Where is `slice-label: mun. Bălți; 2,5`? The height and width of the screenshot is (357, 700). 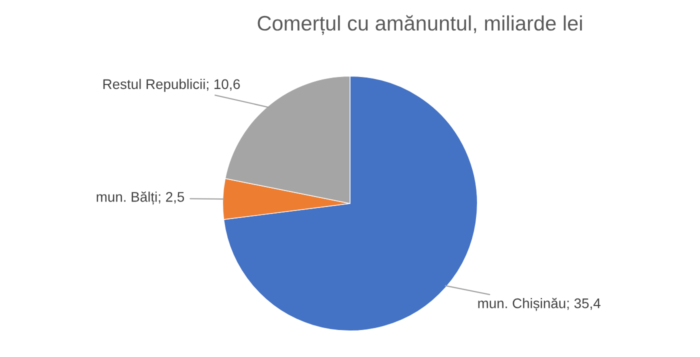 slice-label: mun. Bălți; 2,5 is located at coordinates (140, 198).